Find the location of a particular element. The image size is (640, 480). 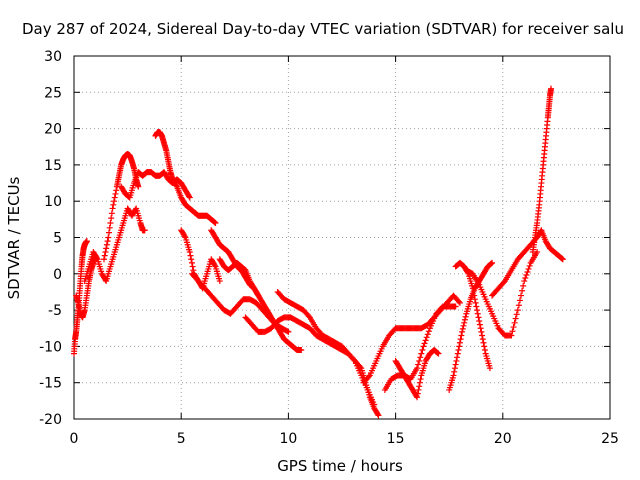

series-arc12 is located at coordinates (328, 353).